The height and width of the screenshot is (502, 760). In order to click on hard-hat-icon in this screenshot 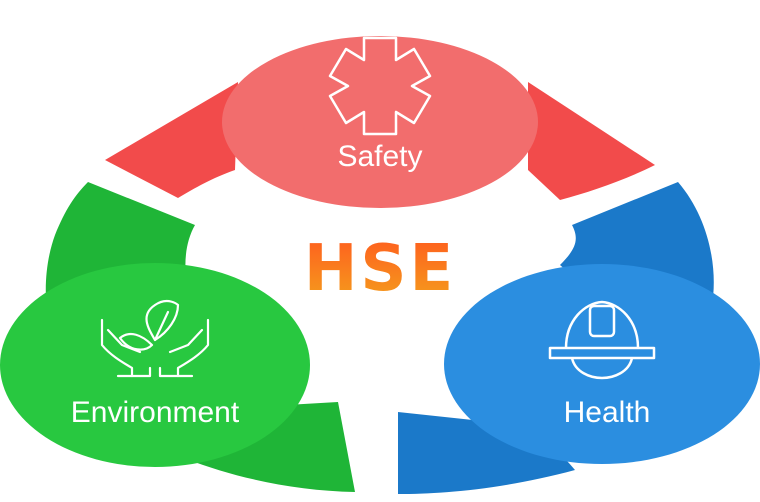, I will do `click(602, 340)`.